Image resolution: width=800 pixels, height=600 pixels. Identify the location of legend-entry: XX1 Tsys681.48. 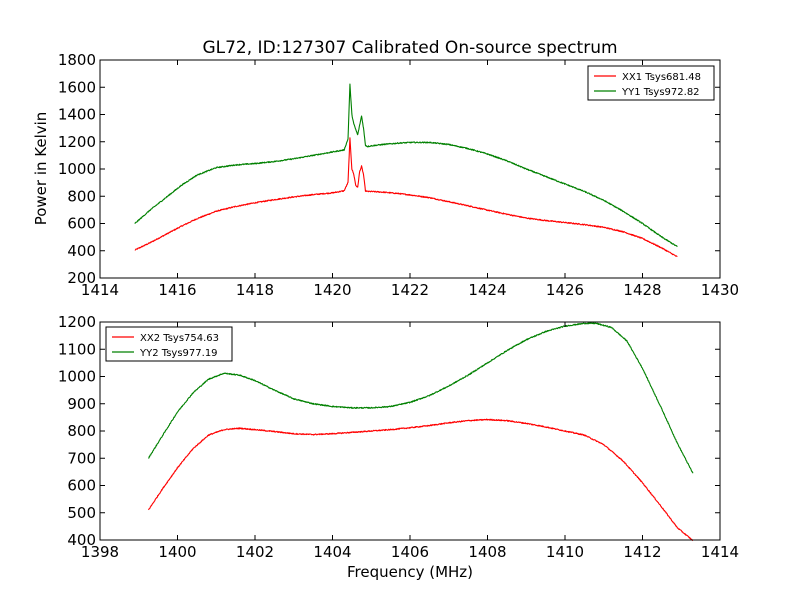
(661, 77).